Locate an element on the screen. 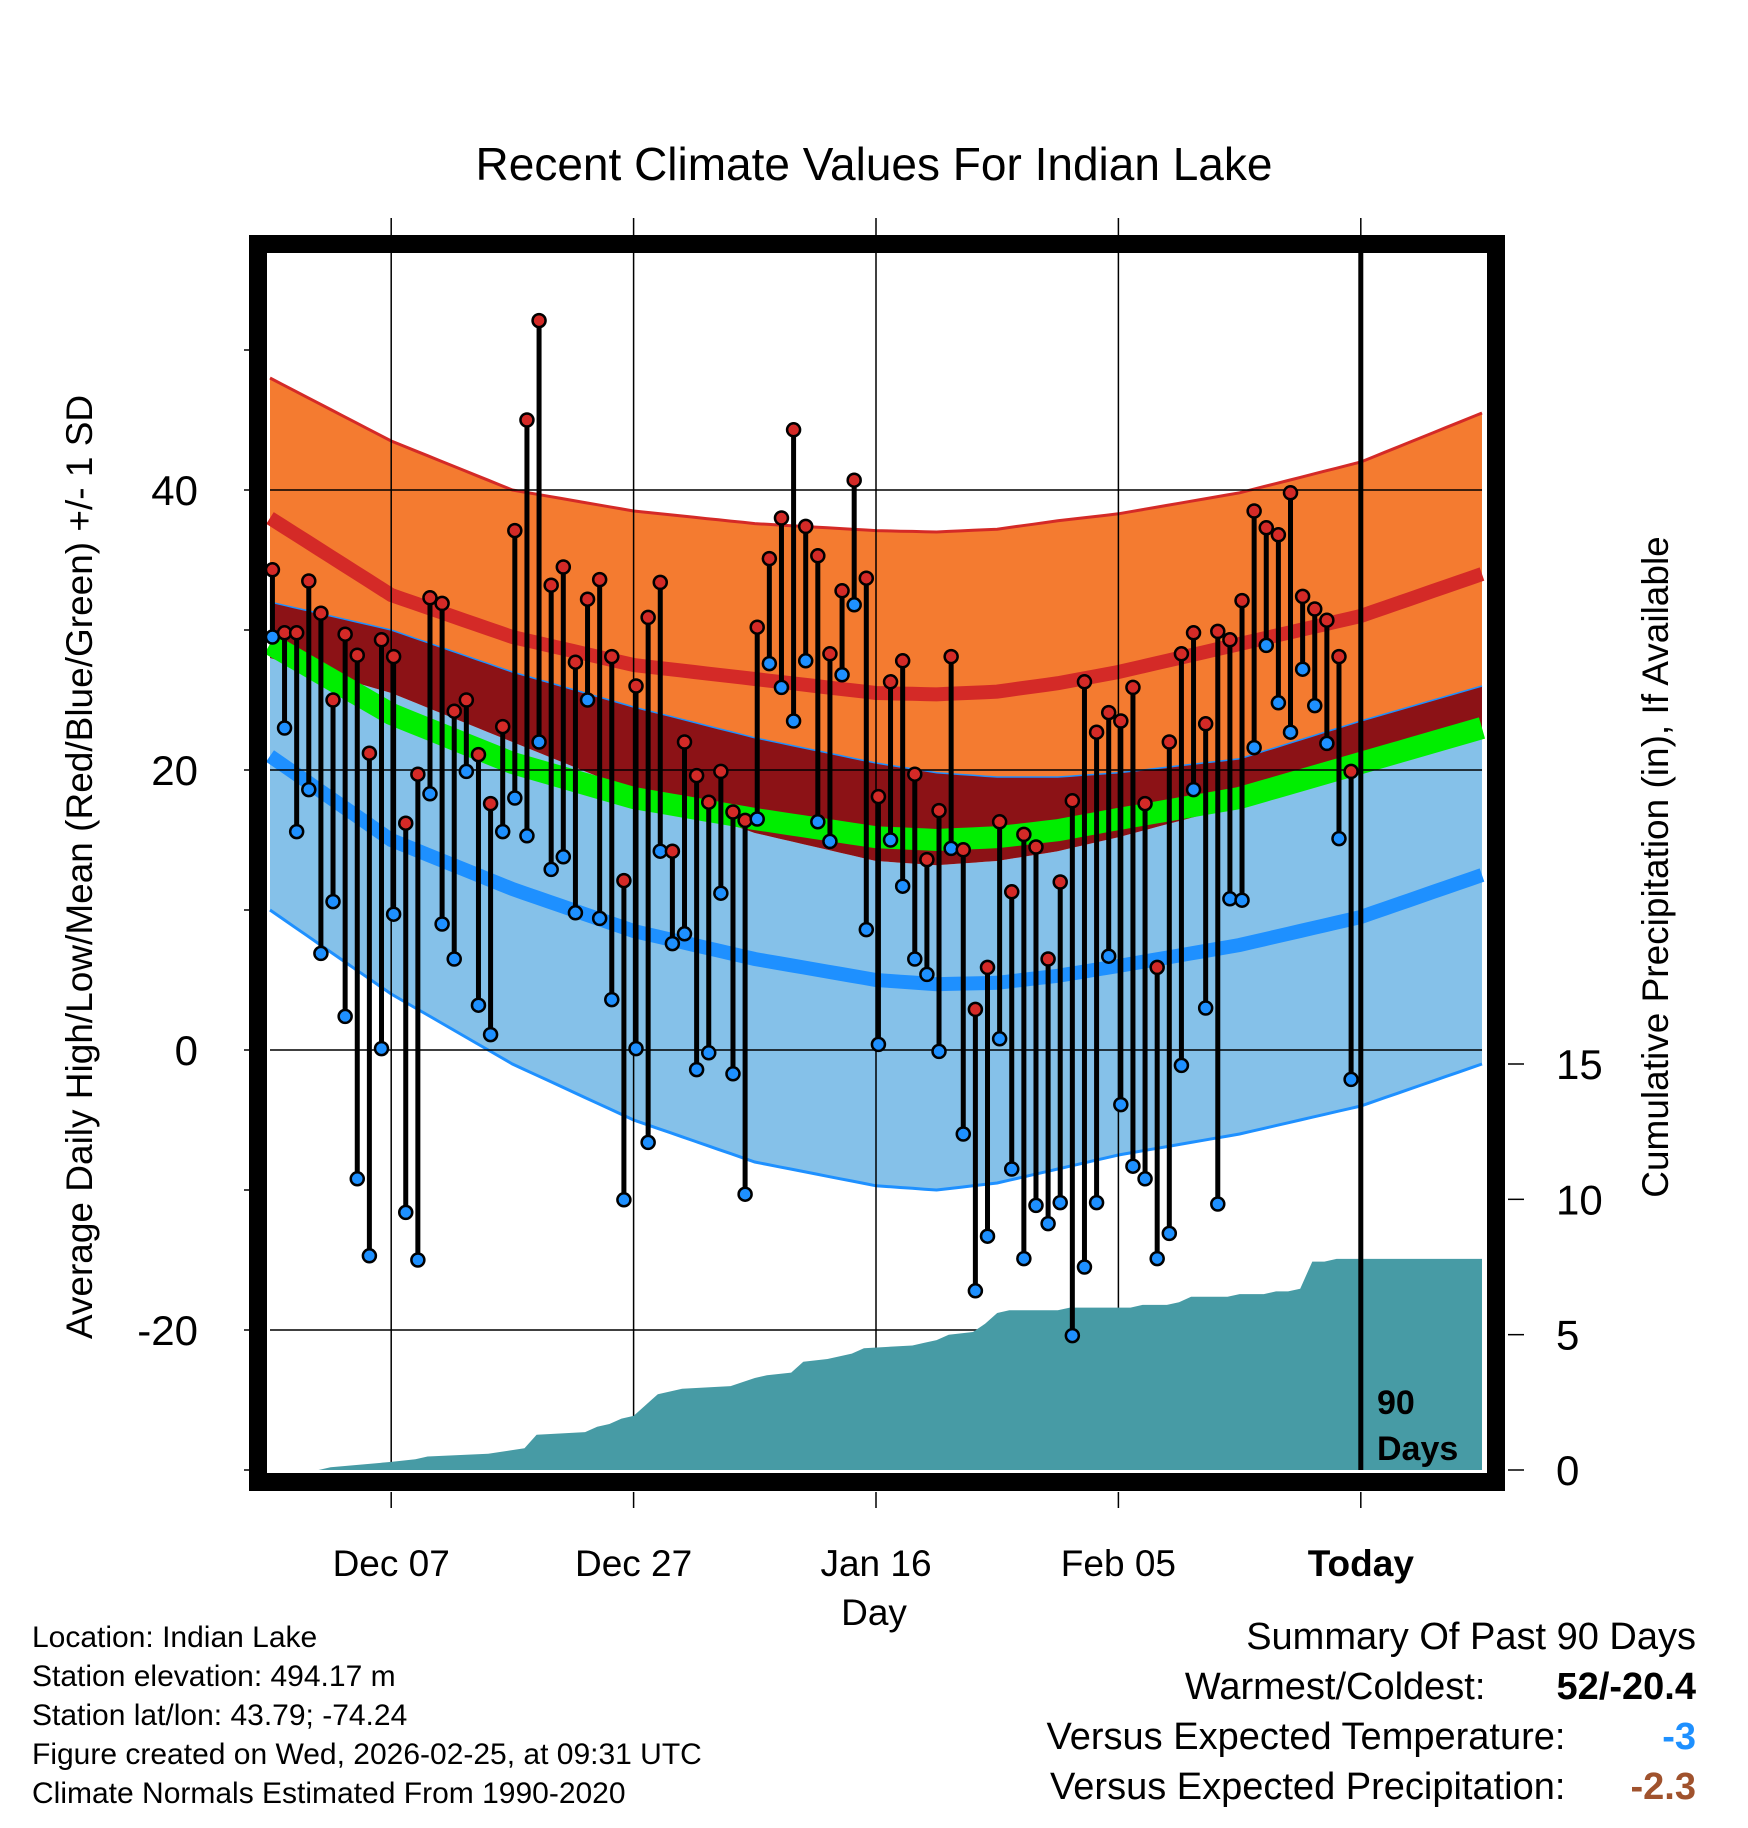 This screenshot has height=1828, width=1748. x-tick-label: Today is located at coordinates (1361, 1563).